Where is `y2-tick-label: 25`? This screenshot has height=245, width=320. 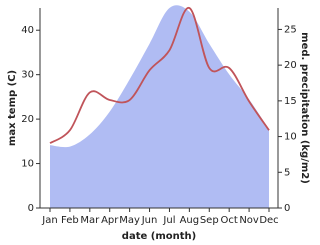
y2-tick-label: 25 is located at coordinates (290, 29).